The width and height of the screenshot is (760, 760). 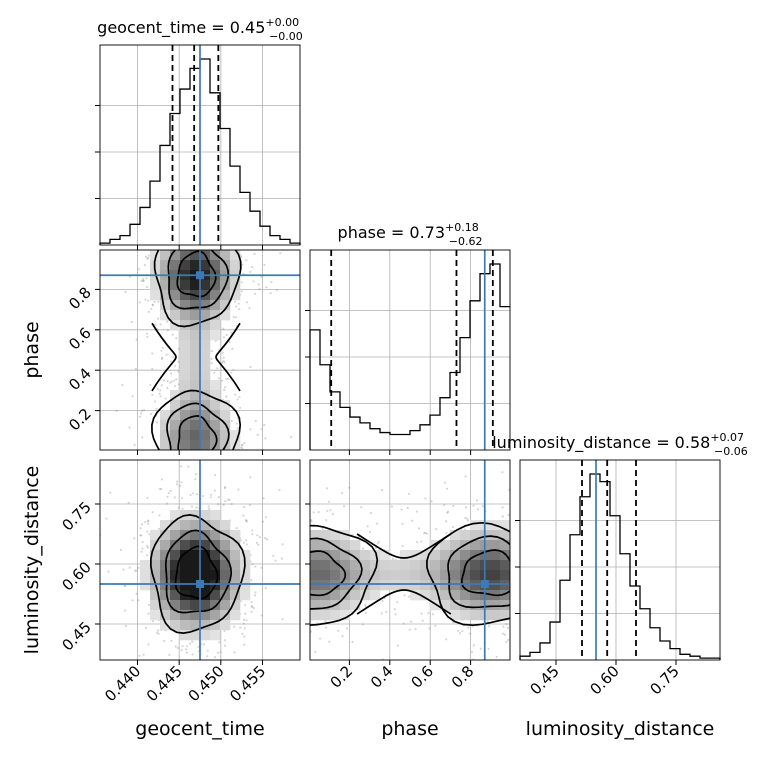 I want to click on panel-phase-luminosity_distance: 0.2 0.4 0.6 0.8, so click(x=398, y=575).